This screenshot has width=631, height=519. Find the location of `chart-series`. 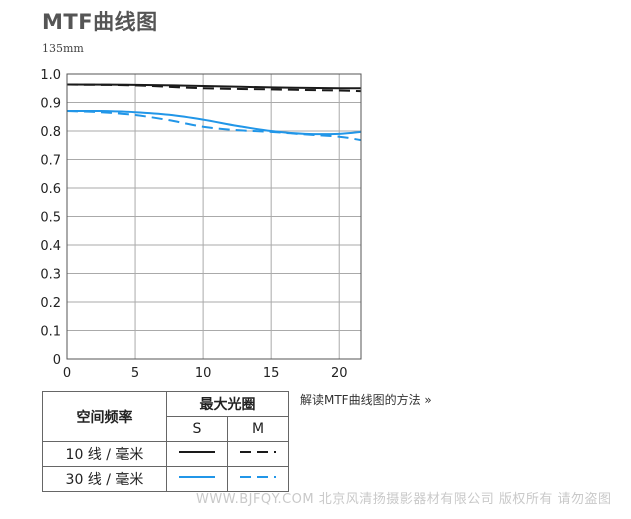

chart-series is located at coordinates (214, 112).